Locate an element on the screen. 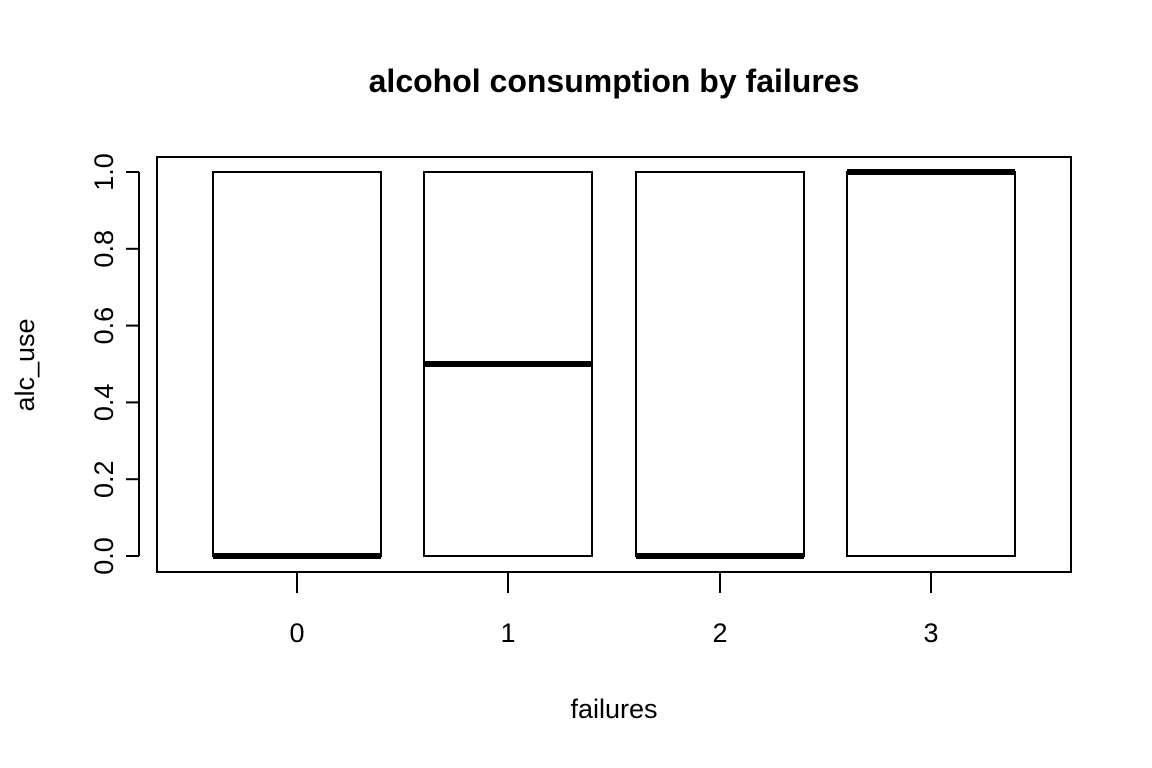 This screenshot has width=1152, height=768. x-tick-label: 2 is located at coordinates (719, 633).